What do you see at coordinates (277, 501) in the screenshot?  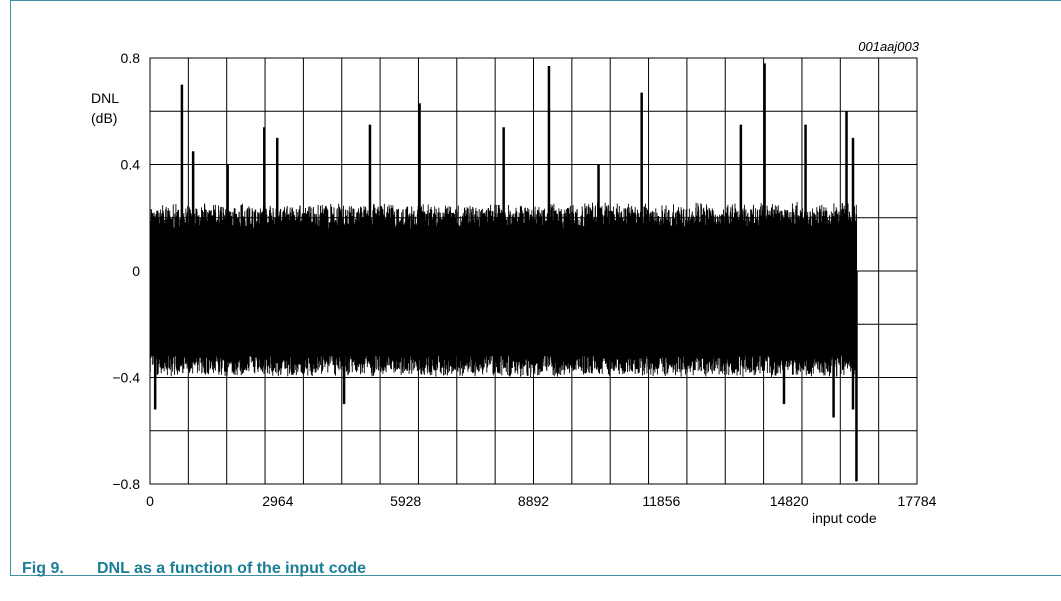 I see `x-tick-label: 2964` at bounding box center [277, 501].